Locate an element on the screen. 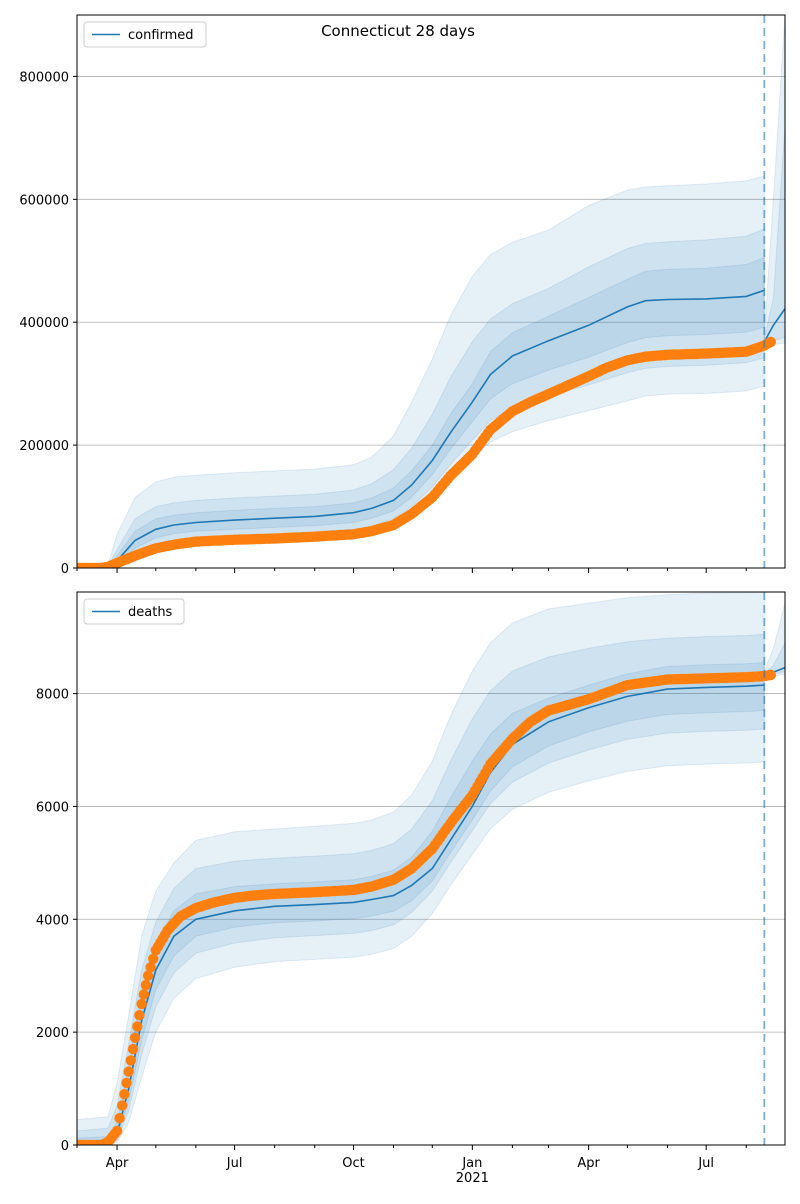  y-tick-label: 600000 is located at coordinates (44, 200).